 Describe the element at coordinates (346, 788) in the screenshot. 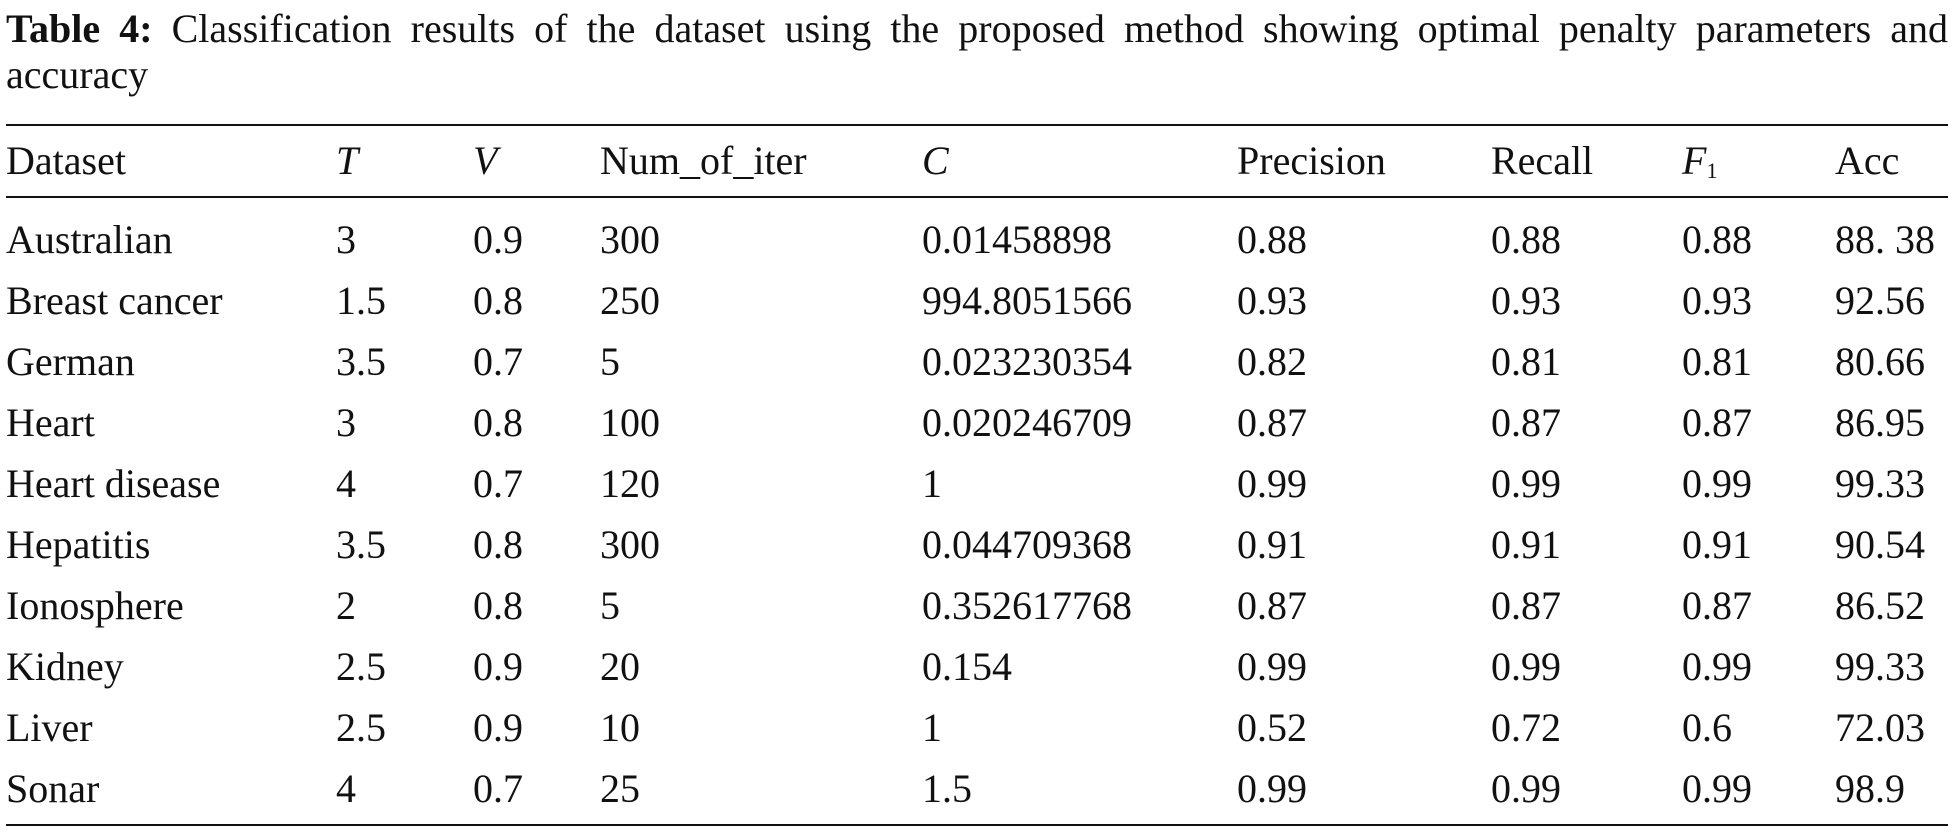

I see `table-cell: 4` at that location.